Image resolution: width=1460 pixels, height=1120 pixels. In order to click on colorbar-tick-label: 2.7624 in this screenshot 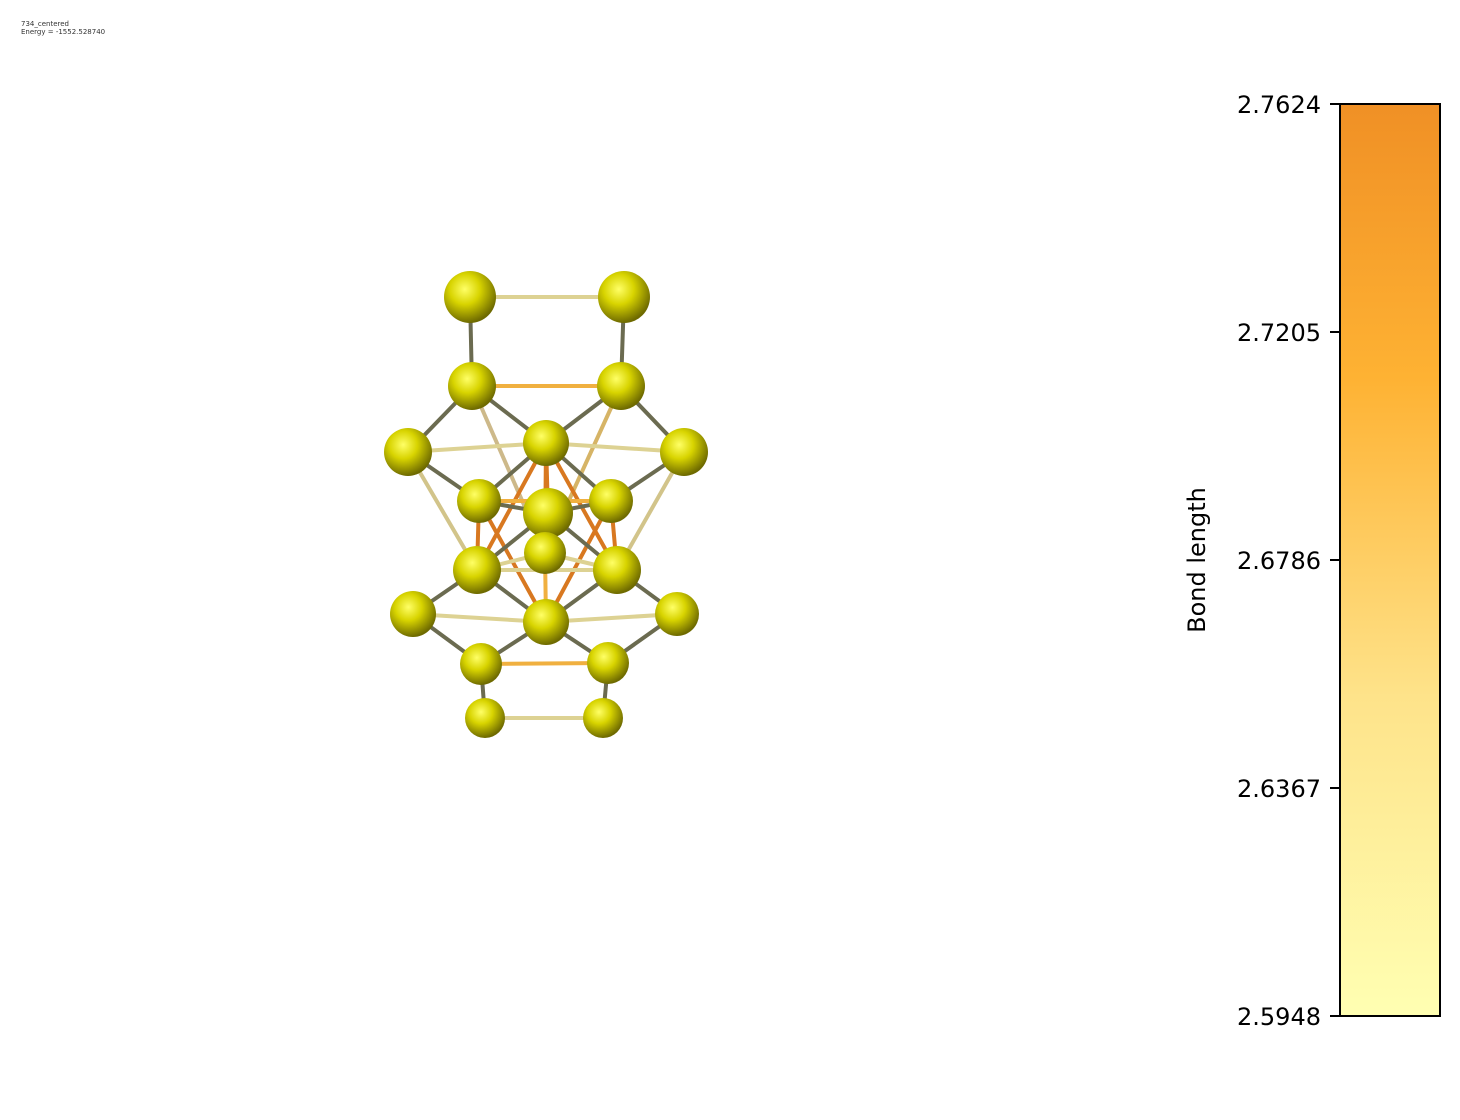, I will do `click(1279, 105)`.